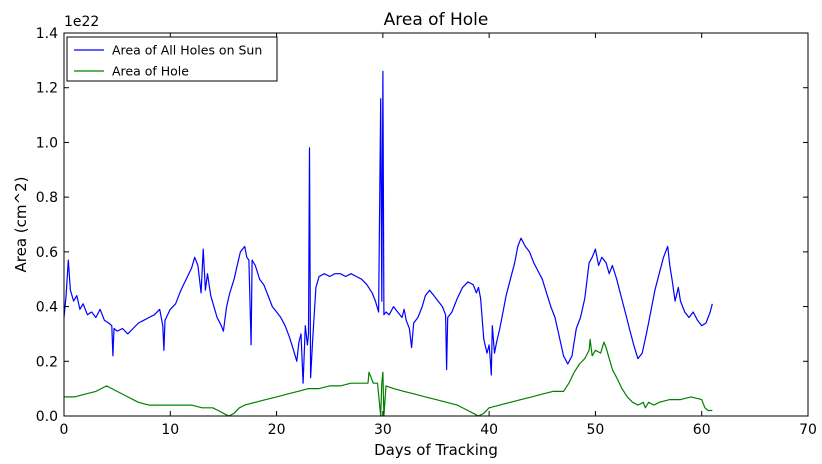 The height and width of the screenshot is (464, 822). I want to click on legend: Area of All Holes on Sun Area of Hole, so click(172, 59).